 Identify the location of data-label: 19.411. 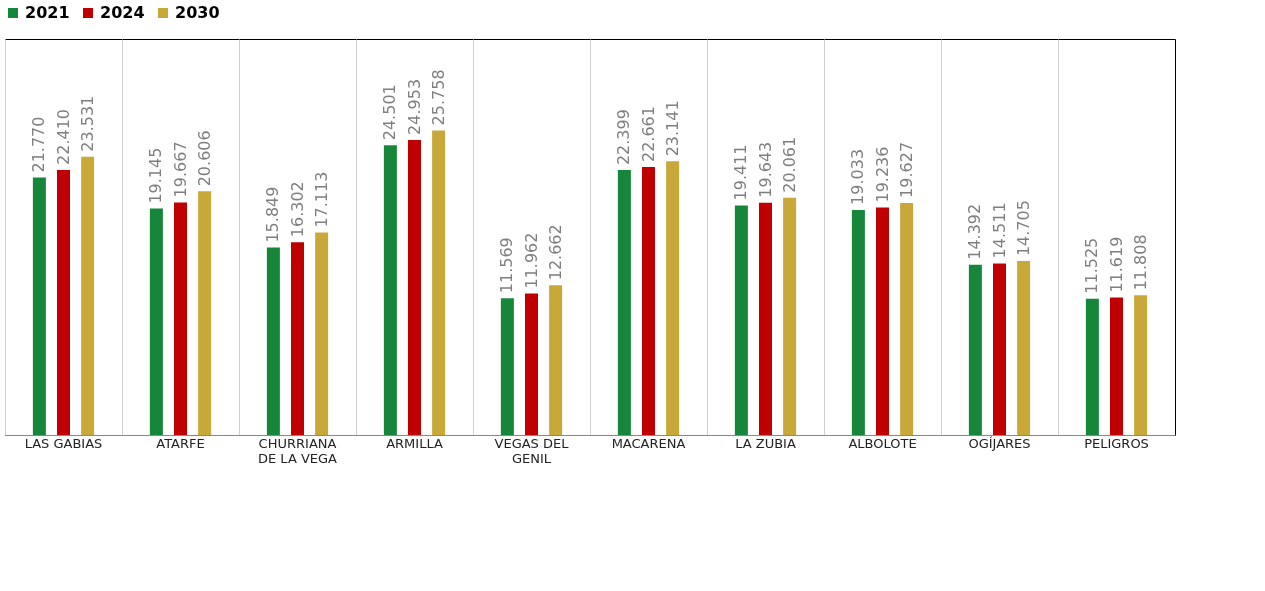
(741, 172).